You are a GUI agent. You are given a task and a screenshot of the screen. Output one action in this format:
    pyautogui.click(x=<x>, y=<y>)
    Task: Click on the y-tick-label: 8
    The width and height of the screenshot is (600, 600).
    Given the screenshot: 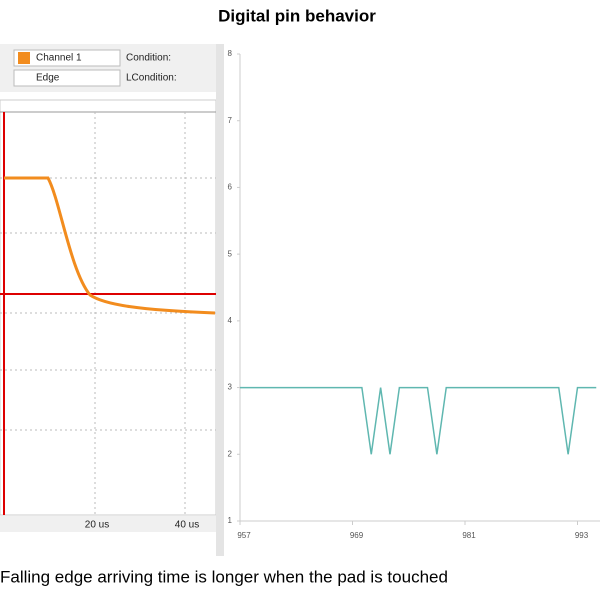 What is the action you would take?
    pyautogui.click(x=230, y=53)
    